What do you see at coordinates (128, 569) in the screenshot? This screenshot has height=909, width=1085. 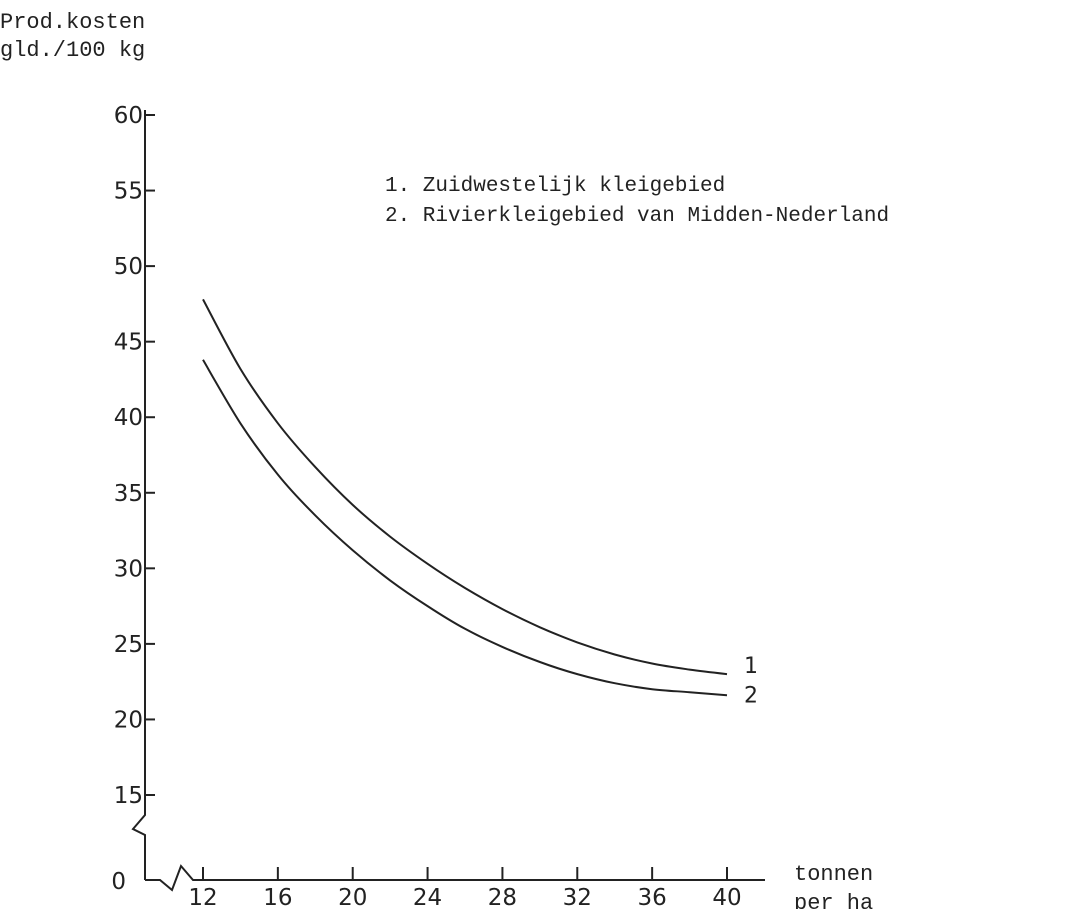 I see `y-tick-label: 30` at bounding box center [128, 569].